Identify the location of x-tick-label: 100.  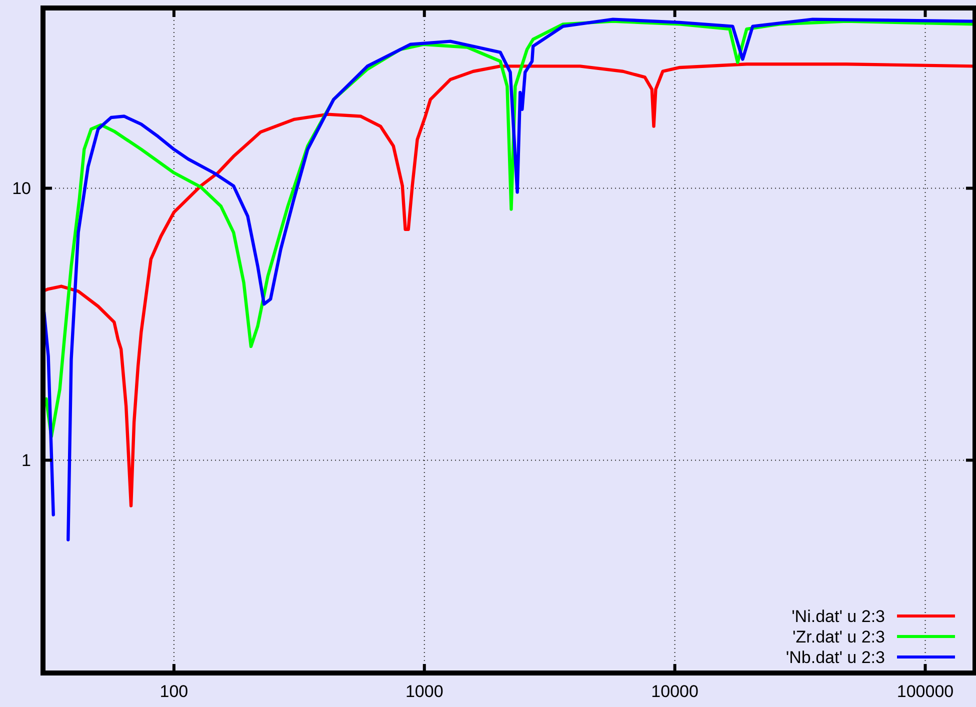
(174, 691).